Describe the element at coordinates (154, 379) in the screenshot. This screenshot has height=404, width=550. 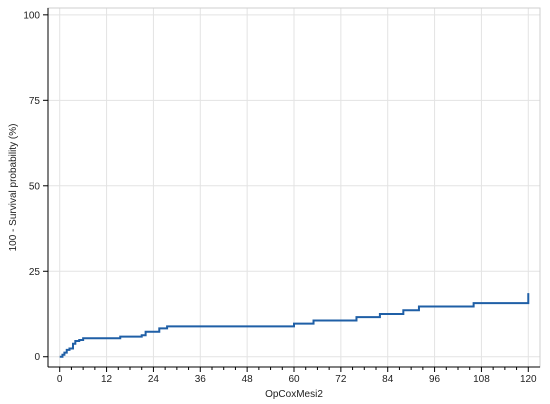
I see `x-tick-label: 24` at that location.